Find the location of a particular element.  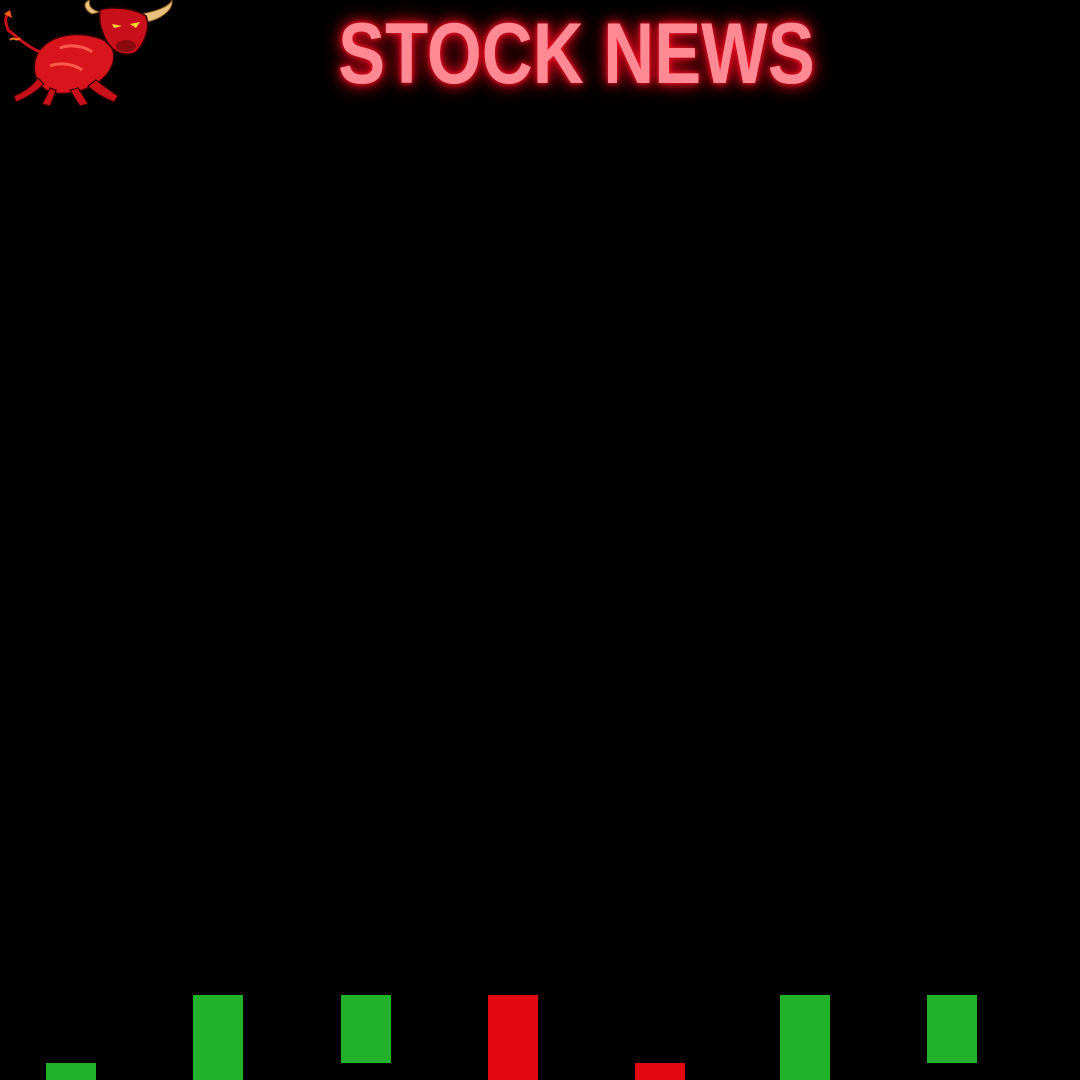

charging-bull-icon is located at coordinates (88, 53).